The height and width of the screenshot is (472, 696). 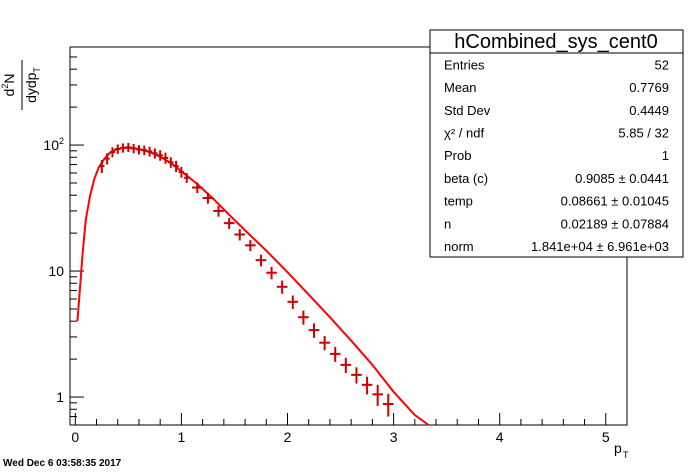 I want to click on y-axis-label: d2N, so click(x=8, y=85).